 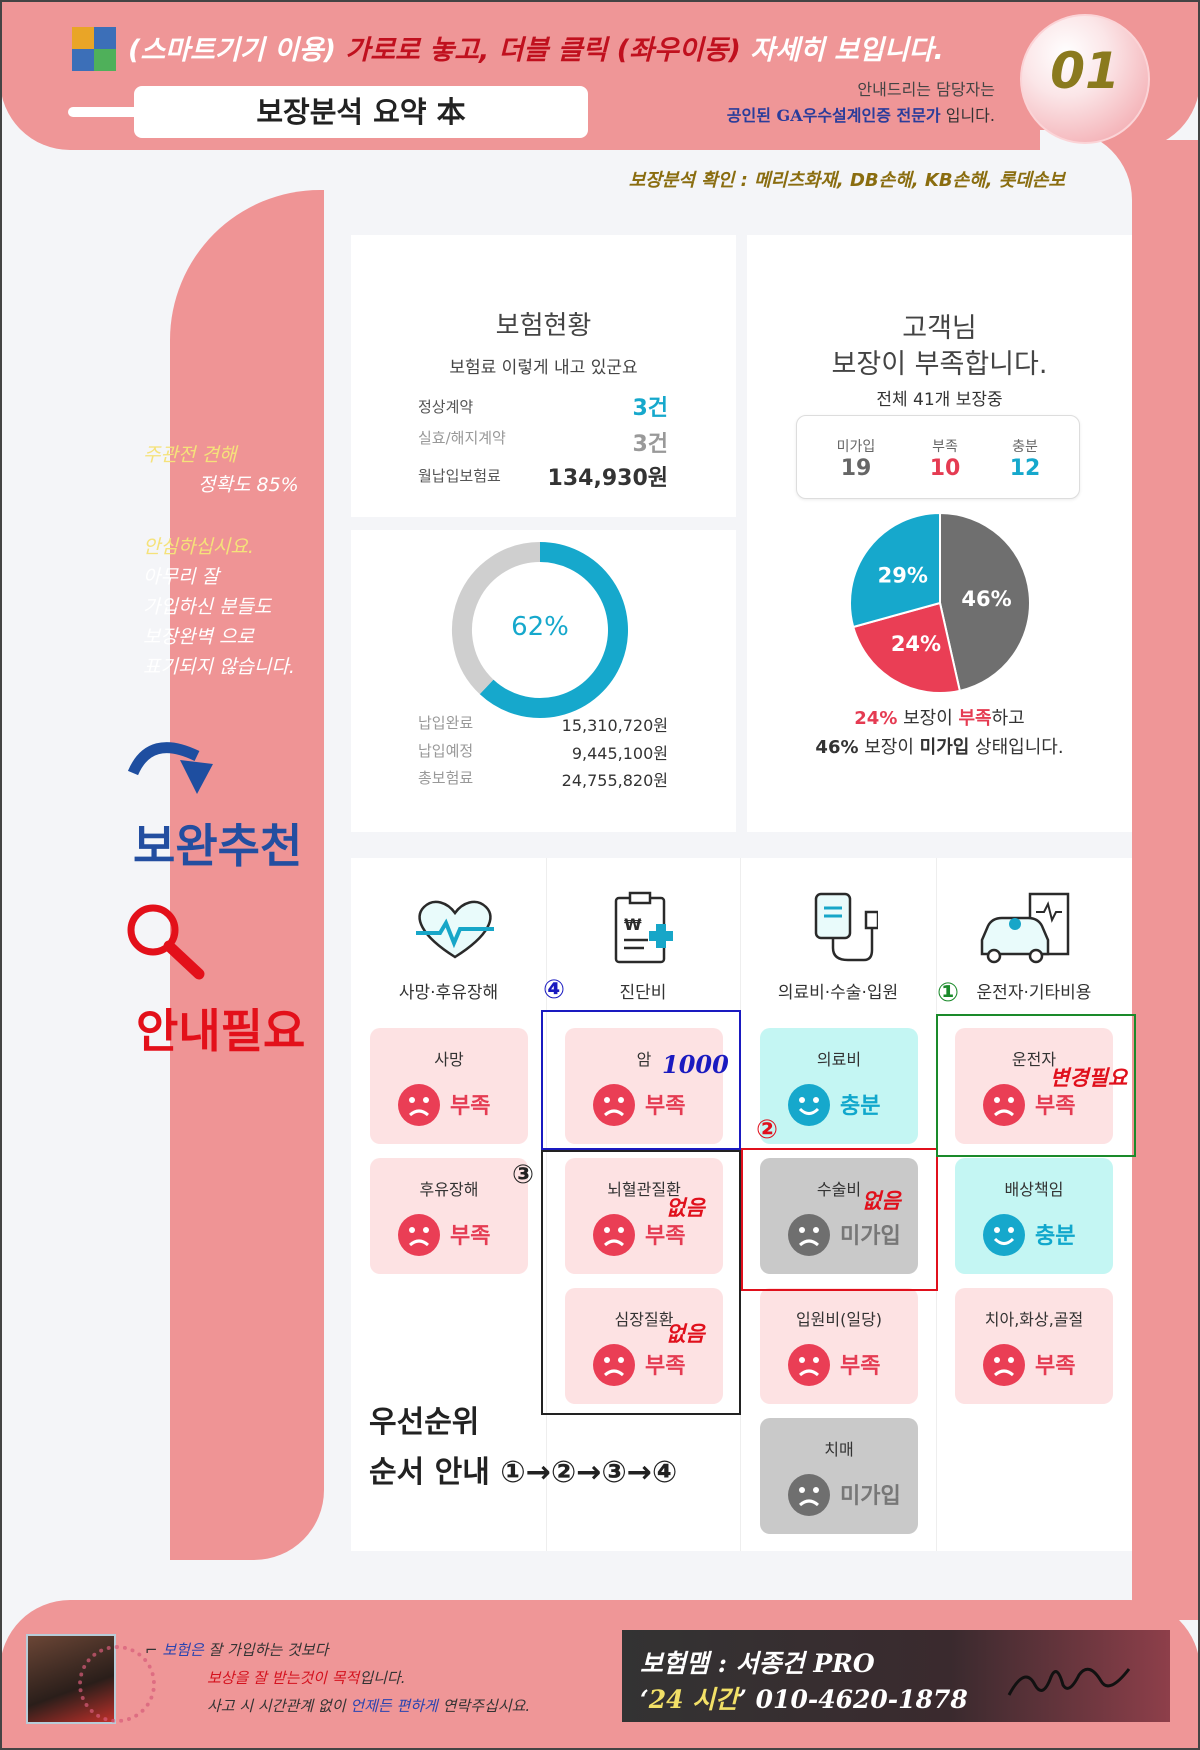 What do you see at coordinates (198, 637) in the screenshot?
I see `reassure-line4: 보장완벽 으로` at bounding box center [198, 637].